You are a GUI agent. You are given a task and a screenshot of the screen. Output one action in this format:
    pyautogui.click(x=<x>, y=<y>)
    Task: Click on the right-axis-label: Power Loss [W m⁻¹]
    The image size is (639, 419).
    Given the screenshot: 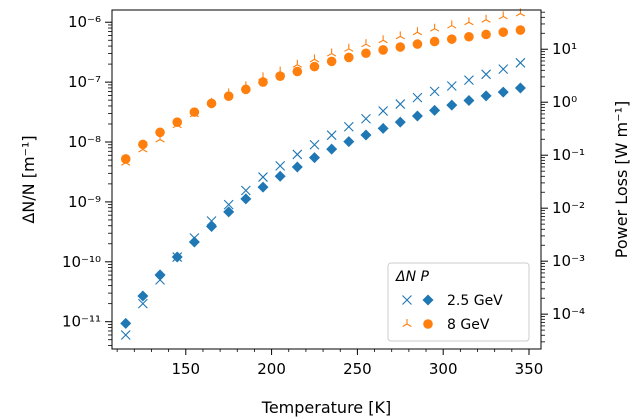 What is the action you would take?
    pyautogui.click(x=621, y=179)
    